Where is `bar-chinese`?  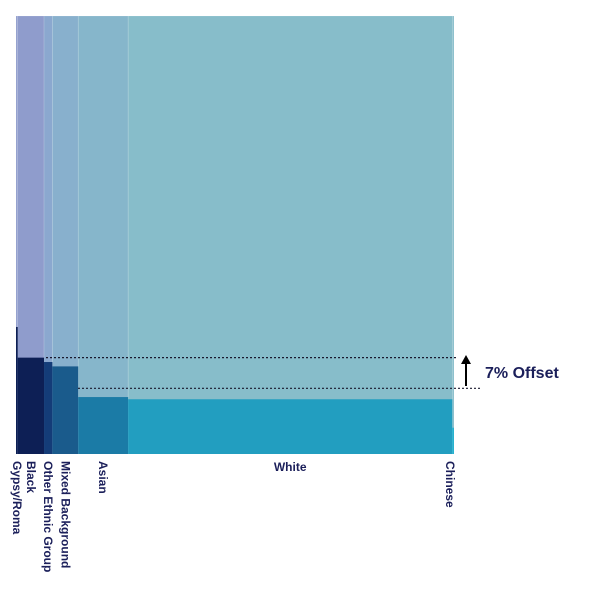
bar-chinese is located at coordinates (453, 440).